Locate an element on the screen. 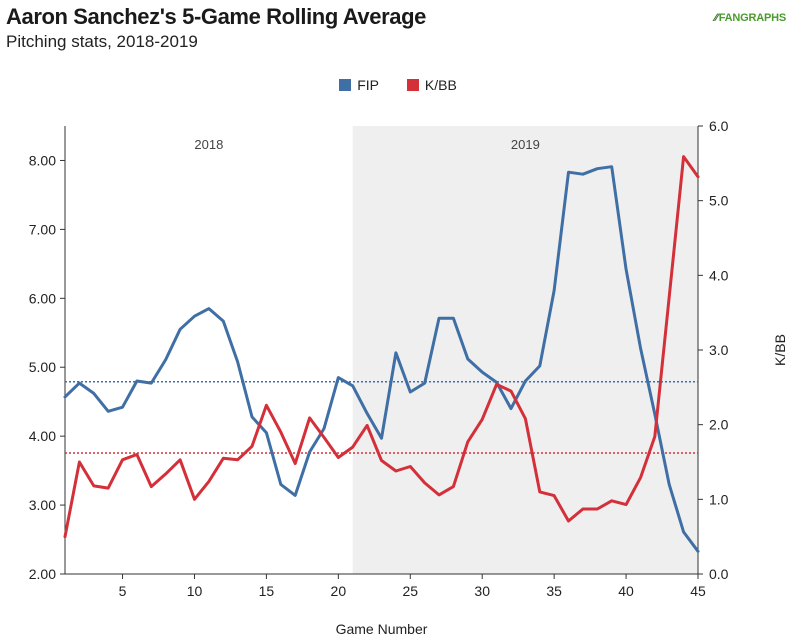  season-label-2018: 2018 is located at coordinates (208, 144).